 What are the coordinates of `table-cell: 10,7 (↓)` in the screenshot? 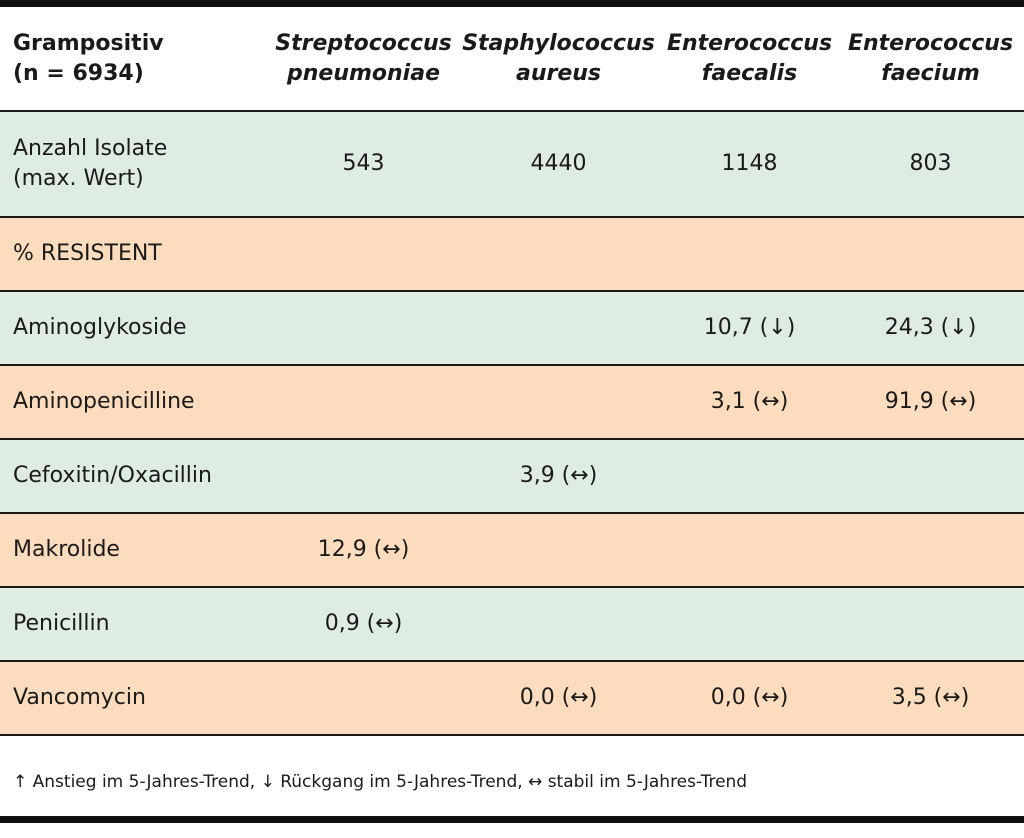 It's located at (749, 327).